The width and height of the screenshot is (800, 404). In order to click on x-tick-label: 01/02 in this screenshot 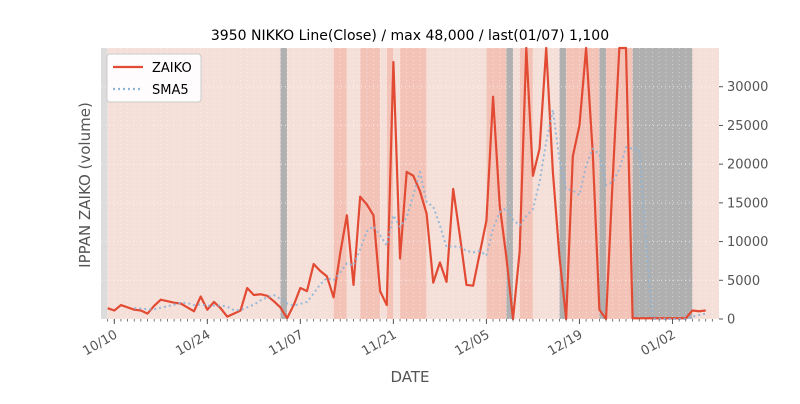, I will do `click(659, 343)`.